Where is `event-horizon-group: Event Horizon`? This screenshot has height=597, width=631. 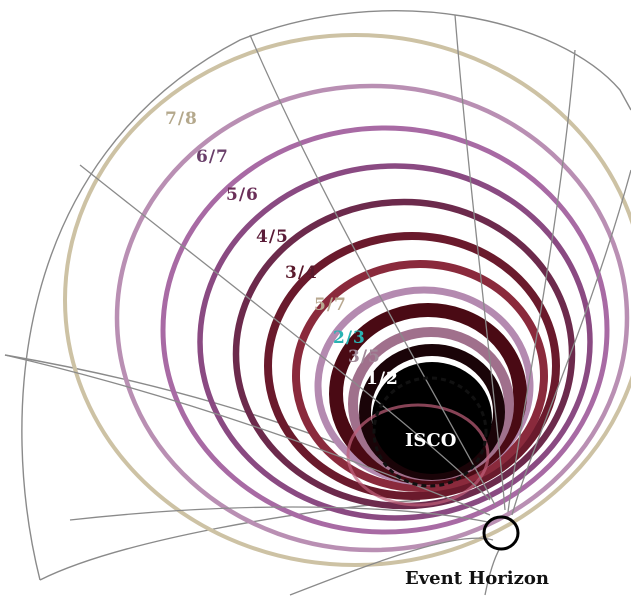
event-horizon-group: Event Horizon is located at coordinates (477, 552).